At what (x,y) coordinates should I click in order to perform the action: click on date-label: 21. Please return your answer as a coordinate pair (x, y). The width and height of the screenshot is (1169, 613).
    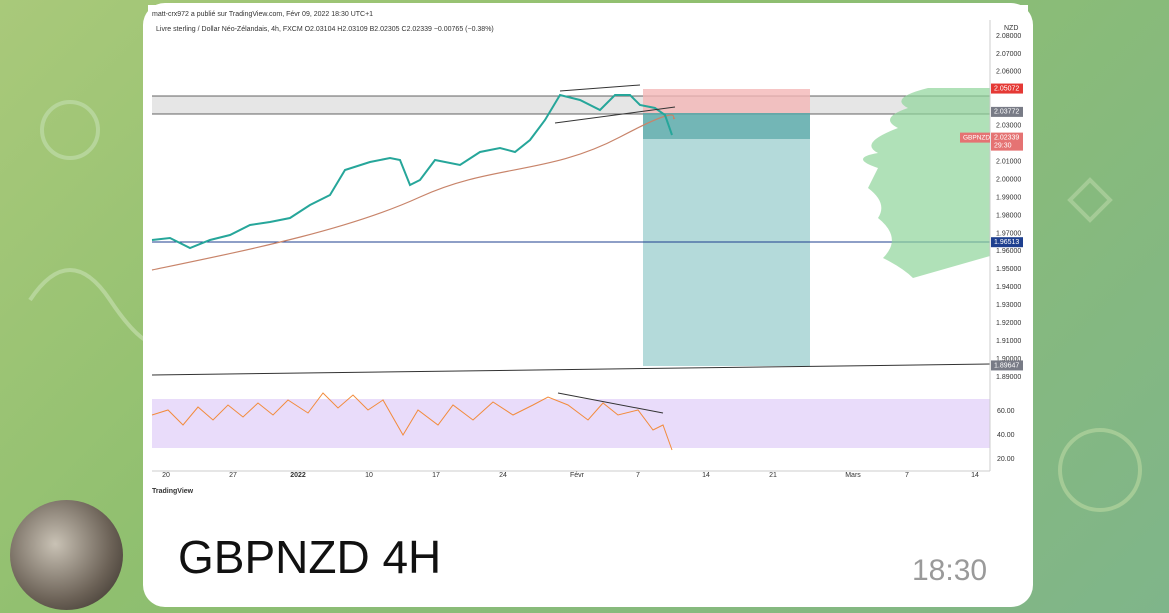
    Looking at the image, I should click on (773, 475).